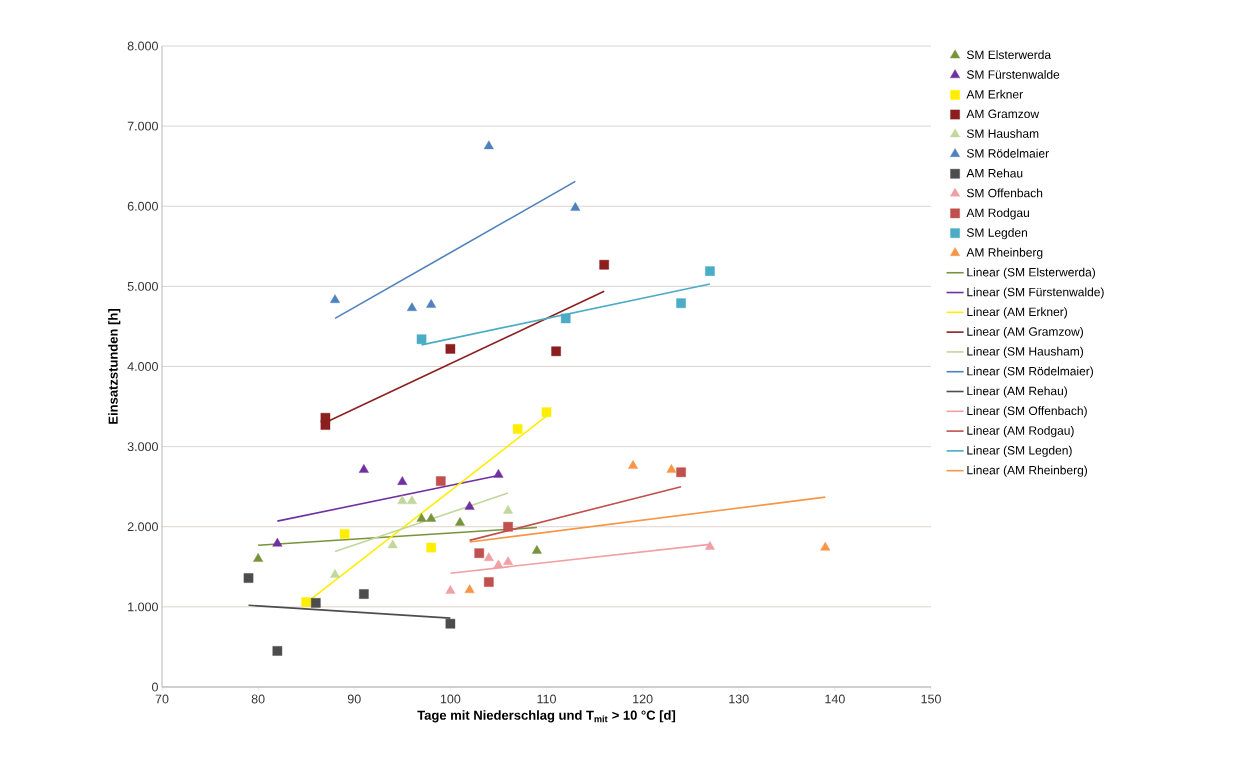  Describe the element at coordinates (1017, 313) in the screenshot. I see `legend-label: Linear (AM Erkner)` at that location.